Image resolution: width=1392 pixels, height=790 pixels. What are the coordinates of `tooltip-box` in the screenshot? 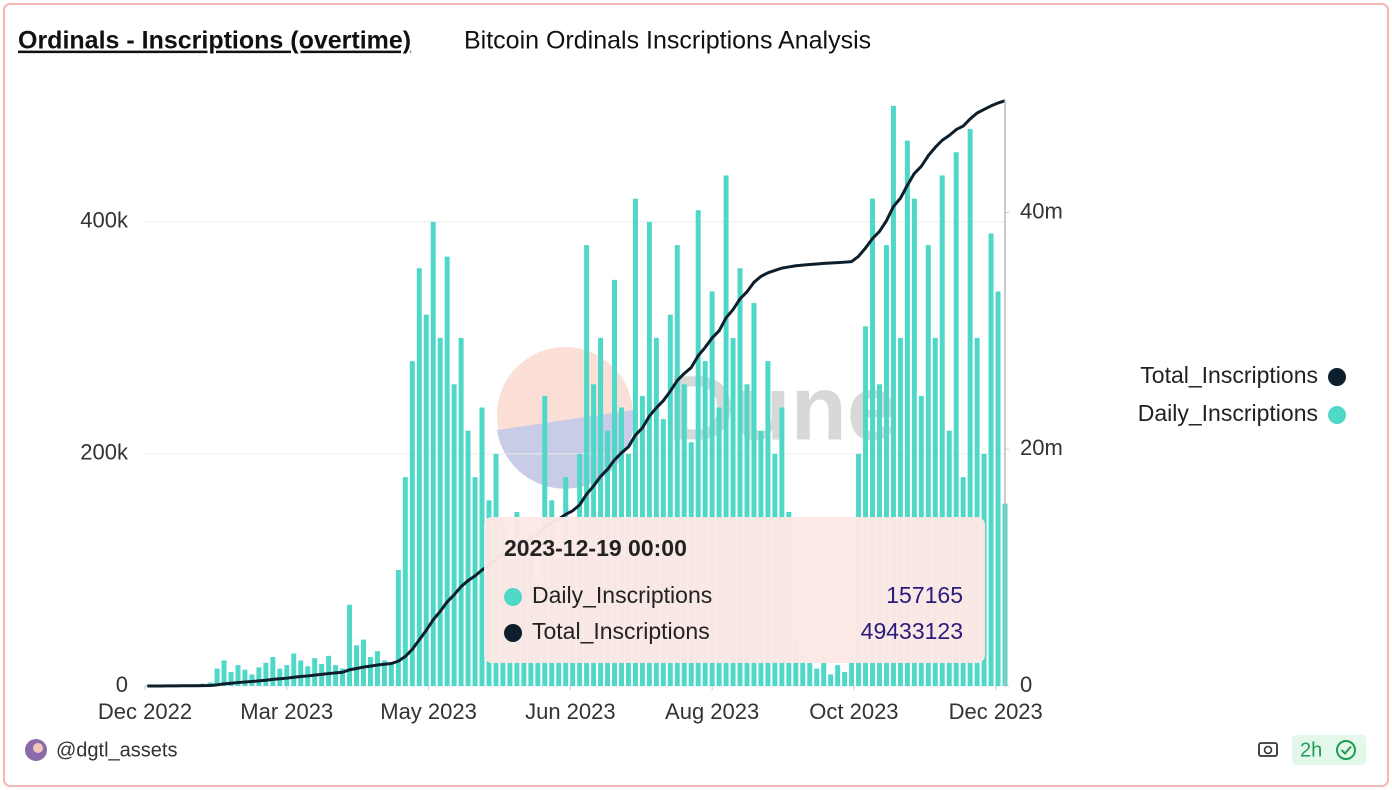 It's located at (734, 590).